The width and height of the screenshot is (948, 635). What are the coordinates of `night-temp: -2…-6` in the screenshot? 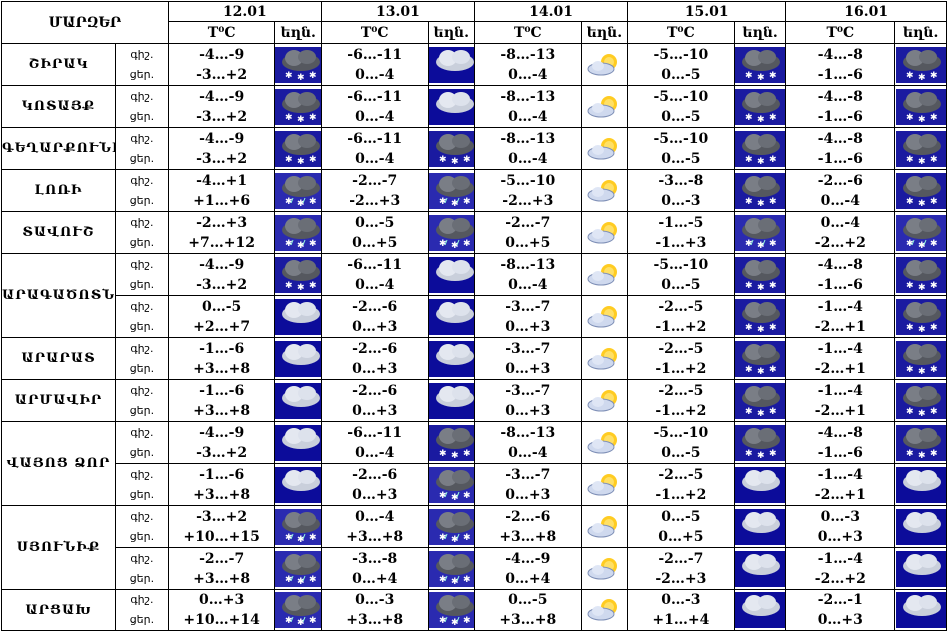 It's located at (375, 306).